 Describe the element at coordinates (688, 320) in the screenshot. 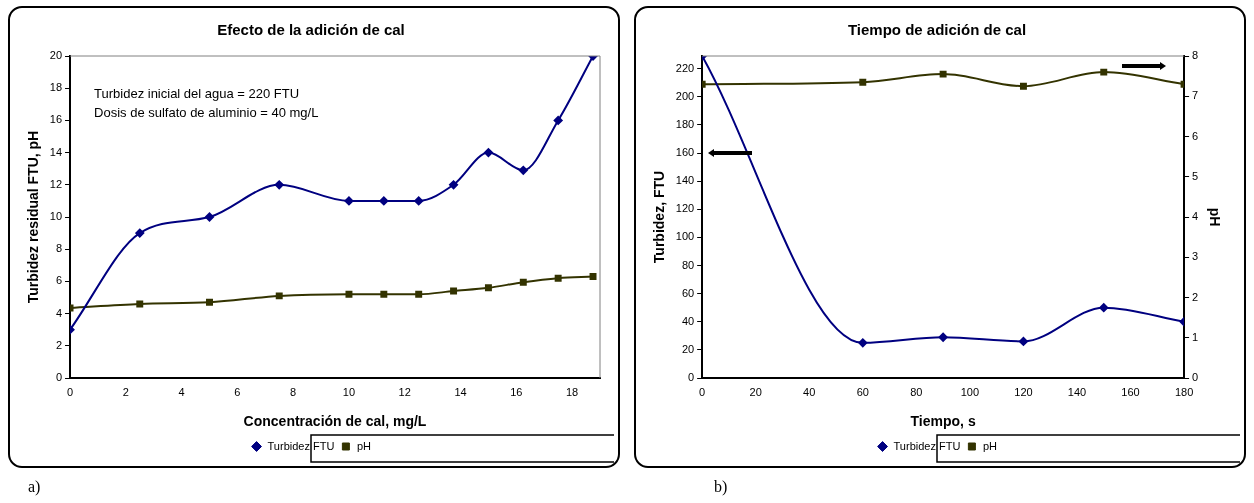

I see `y-tick-label: 40` at that location.